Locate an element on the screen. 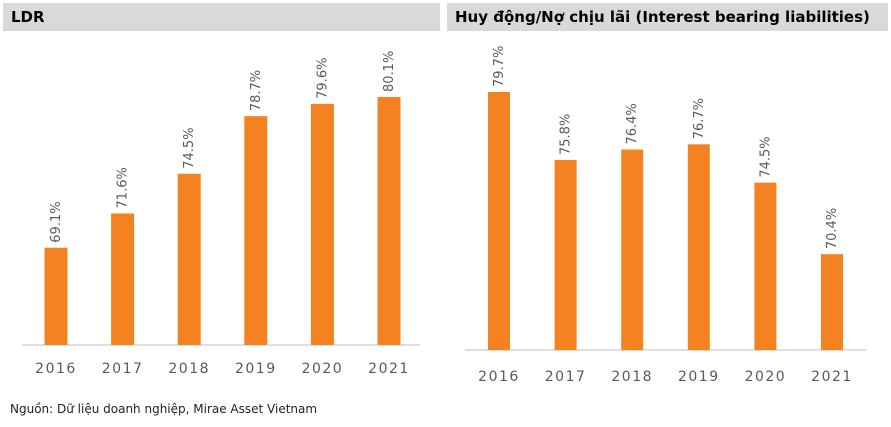 Image resolution: width=891 pixels, height=427 pixels. ibl-tick-label-2018: 2018 is located at coordinates (632, 377).